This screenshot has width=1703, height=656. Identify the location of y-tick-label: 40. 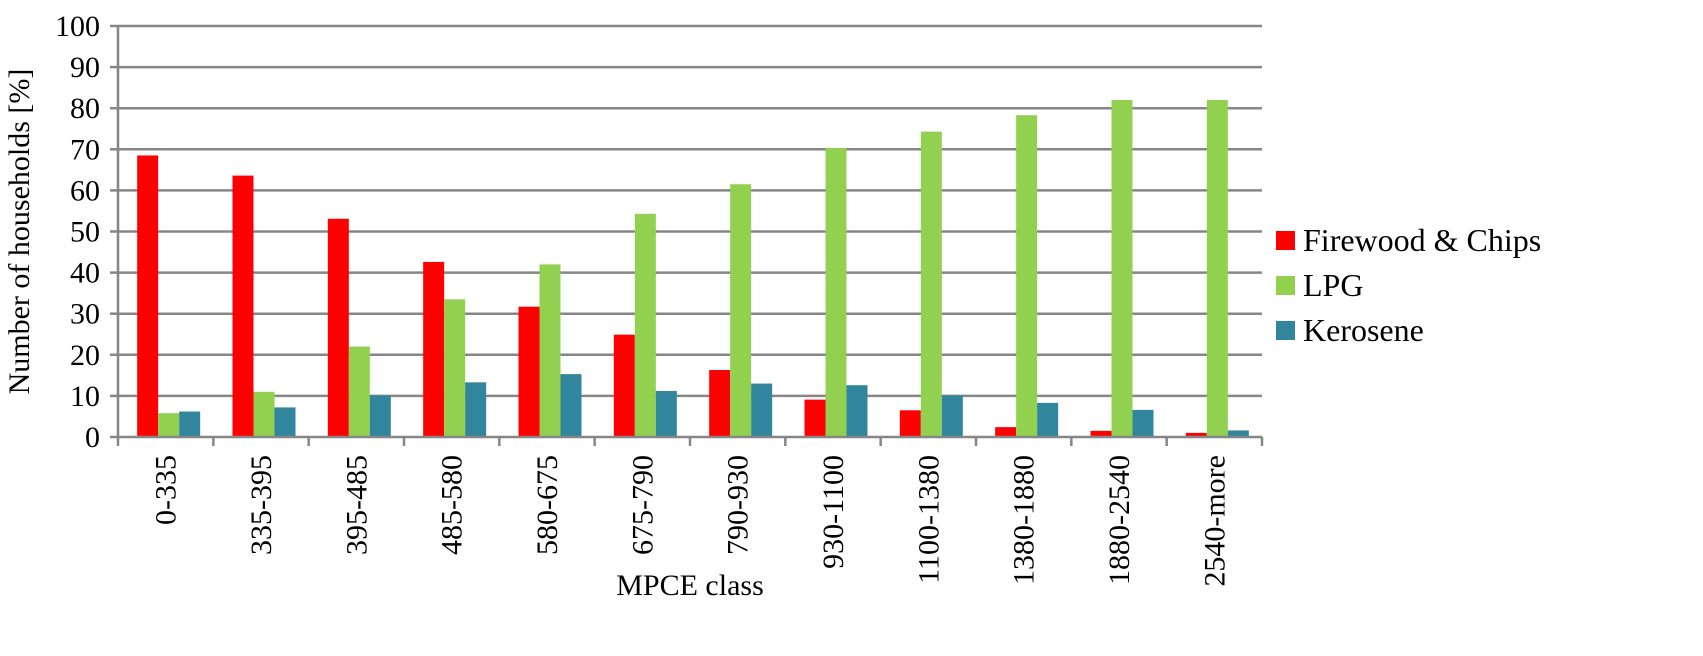
(85, 273).